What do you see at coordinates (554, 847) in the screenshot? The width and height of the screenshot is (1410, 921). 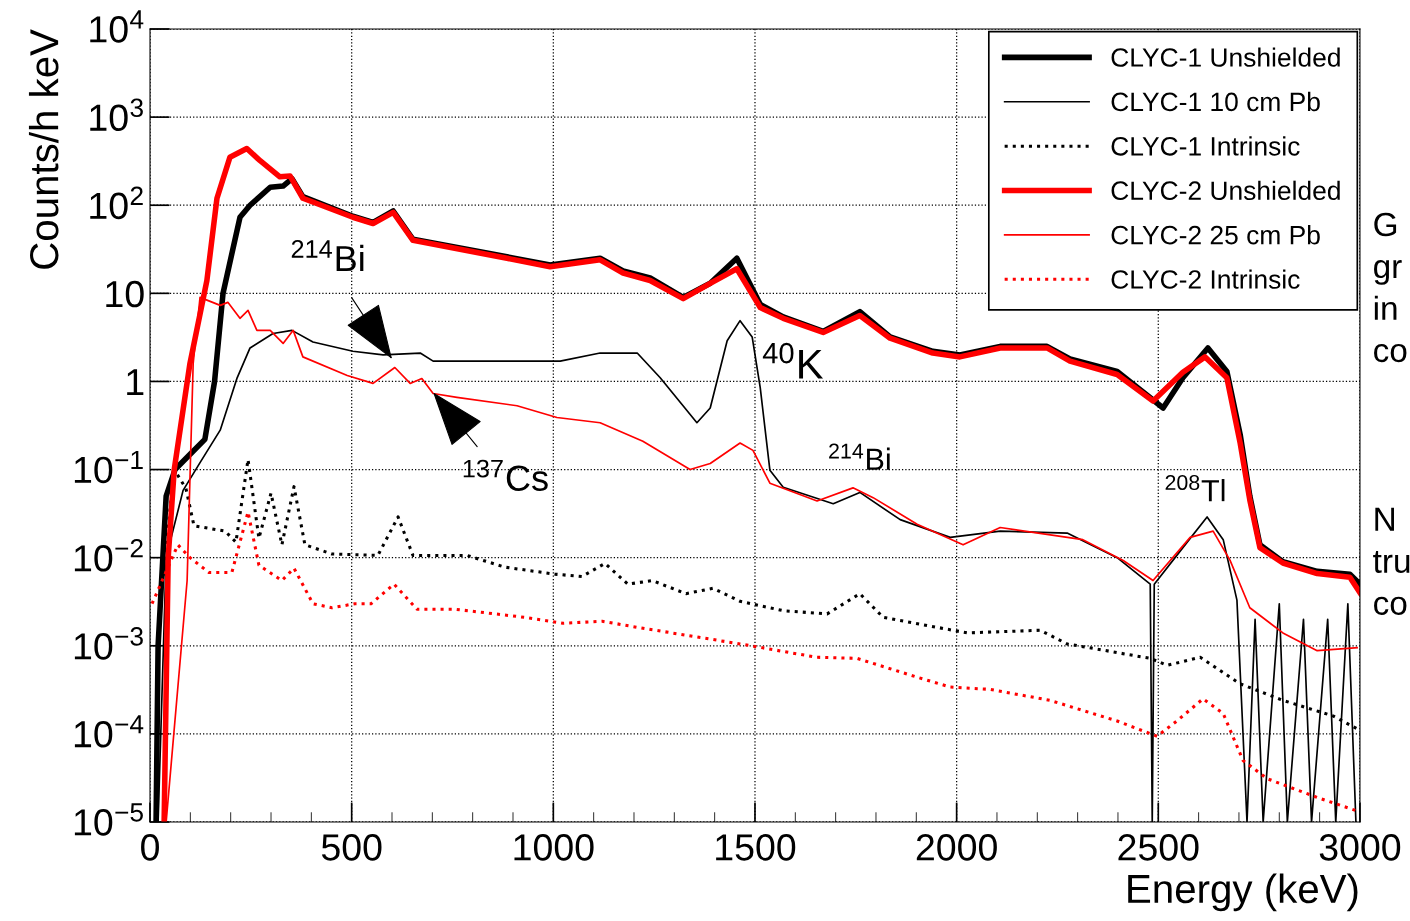 I see `x-tick-label: 1000` at bounding box center [554, 847].